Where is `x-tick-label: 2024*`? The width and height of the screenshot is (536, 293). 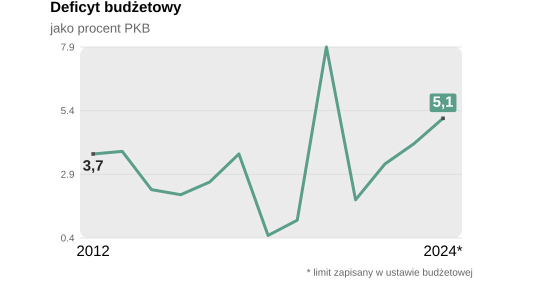 x-tick-label: 2024* is located at coordinates (443, 251).